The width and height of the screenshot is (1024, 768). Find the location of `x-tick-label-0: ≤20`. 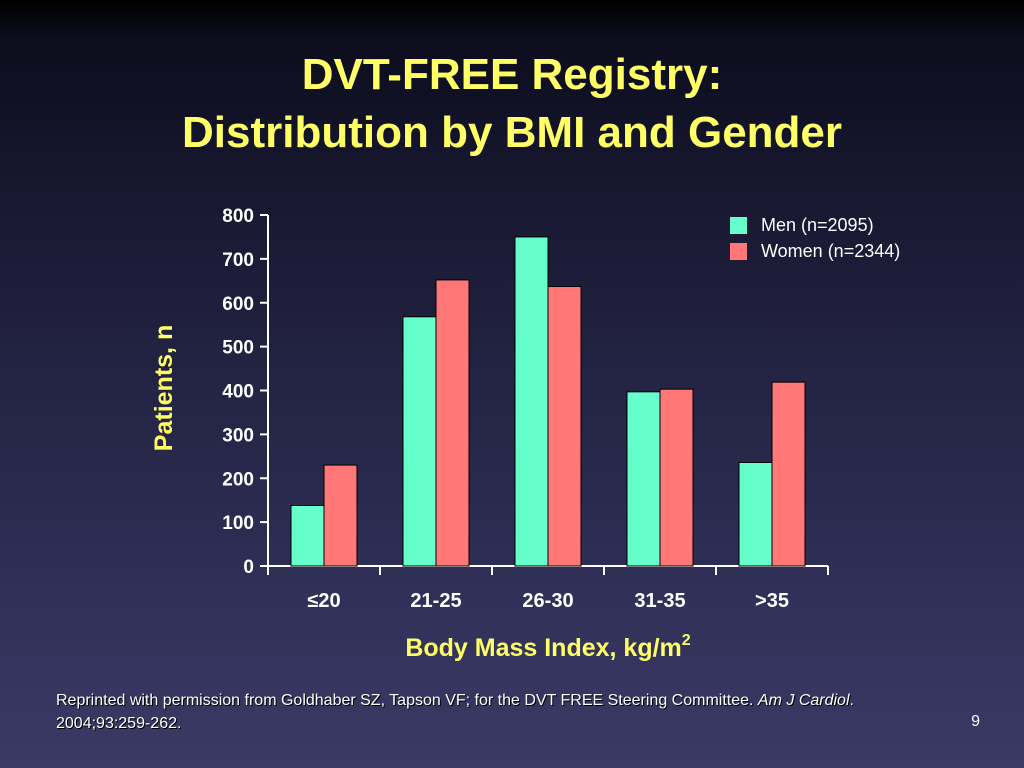

x-tick-label-0: ≤20 is located at coordinates (323, 601).